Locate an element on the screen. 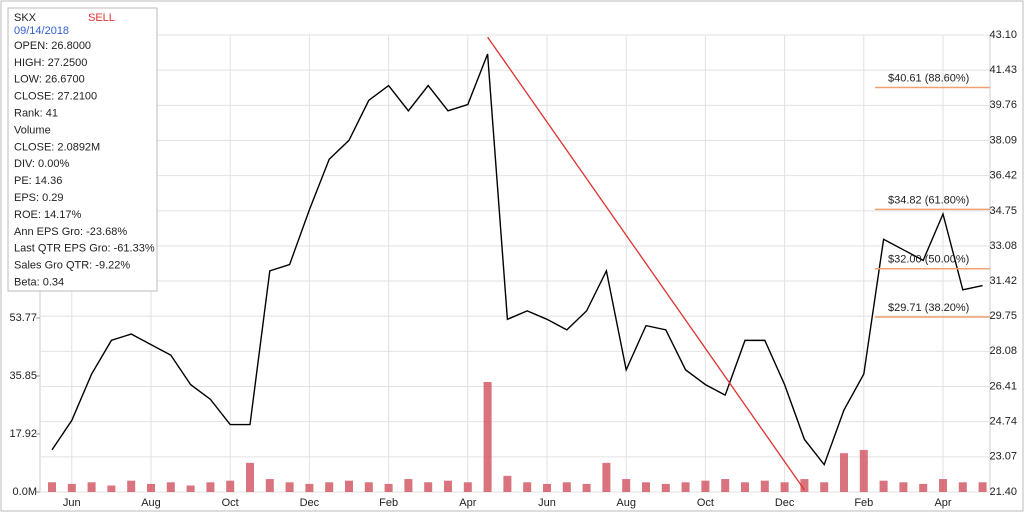  info-line: CLOSE: 2.0892M is located at coordinates (57, 147).